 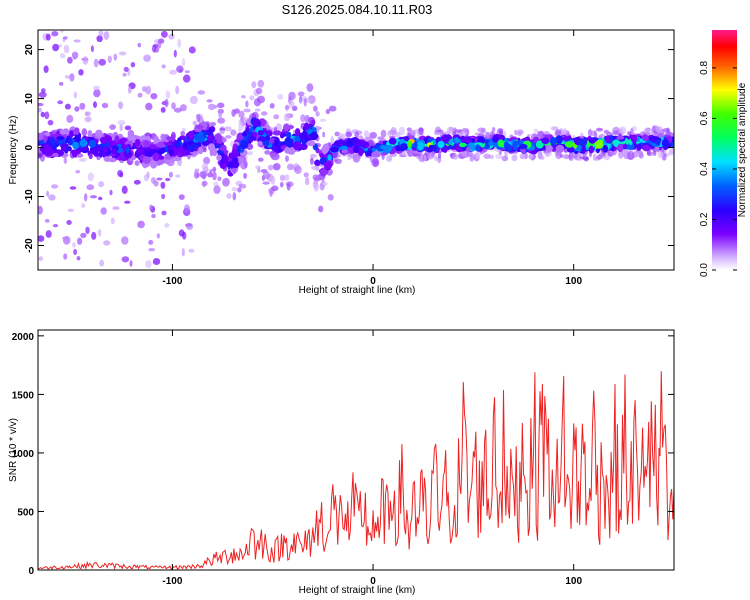 What do you see at coordinates (23, 454) in the screenshot?
I see `y-tick-label: 1000` at bounding box center [23, 454].